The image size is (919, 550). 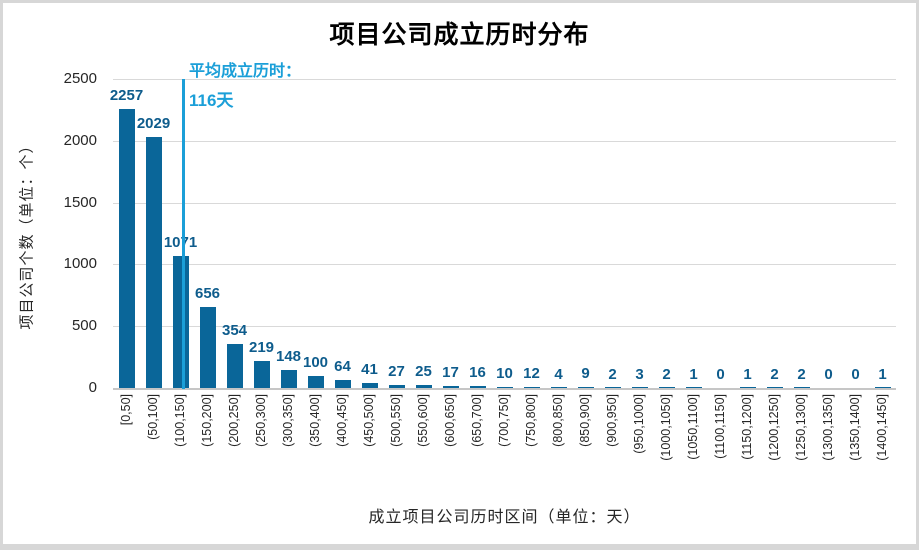 I want to click on y-axis-title-text: 项目公司个数（单位：个）, so click(x=27, y=233).